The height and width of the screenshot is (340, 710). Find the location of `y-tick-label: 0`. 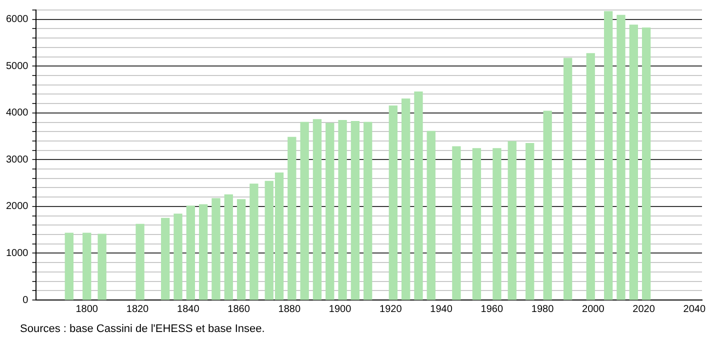

y-tick-label: 0 is located at coordinates (25, 300).